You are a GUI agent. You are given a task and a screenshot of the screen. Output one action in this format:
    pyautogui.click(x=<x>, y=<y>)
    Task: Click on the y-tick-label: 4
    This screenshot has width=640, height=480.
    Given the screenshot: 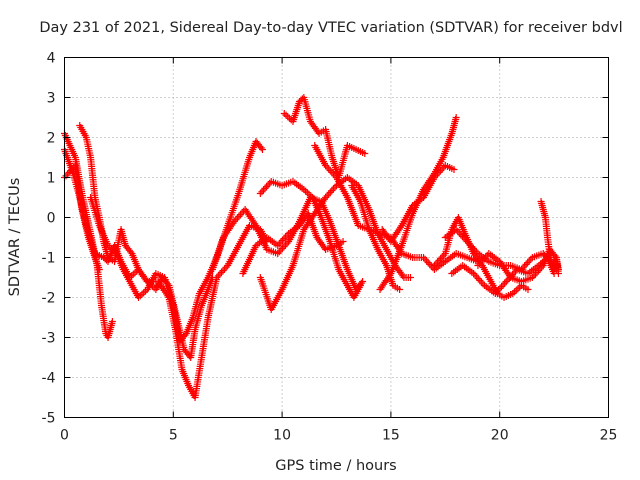 What is the action you would take?
    pyautogui.click(x=51, y=59)
    